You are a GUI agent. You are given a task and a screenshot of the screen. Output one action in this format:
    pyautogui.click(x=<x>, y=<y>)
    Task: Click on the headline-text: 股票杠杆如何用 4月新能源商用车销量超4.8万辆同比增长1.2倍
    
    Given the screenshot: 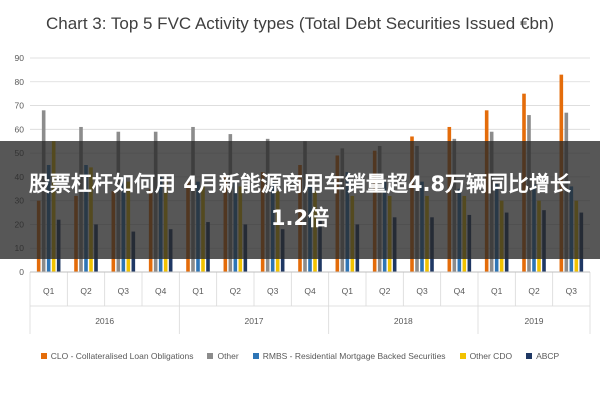 What is the action you would take?
    pyautogui.click(x=300, y=201)
    